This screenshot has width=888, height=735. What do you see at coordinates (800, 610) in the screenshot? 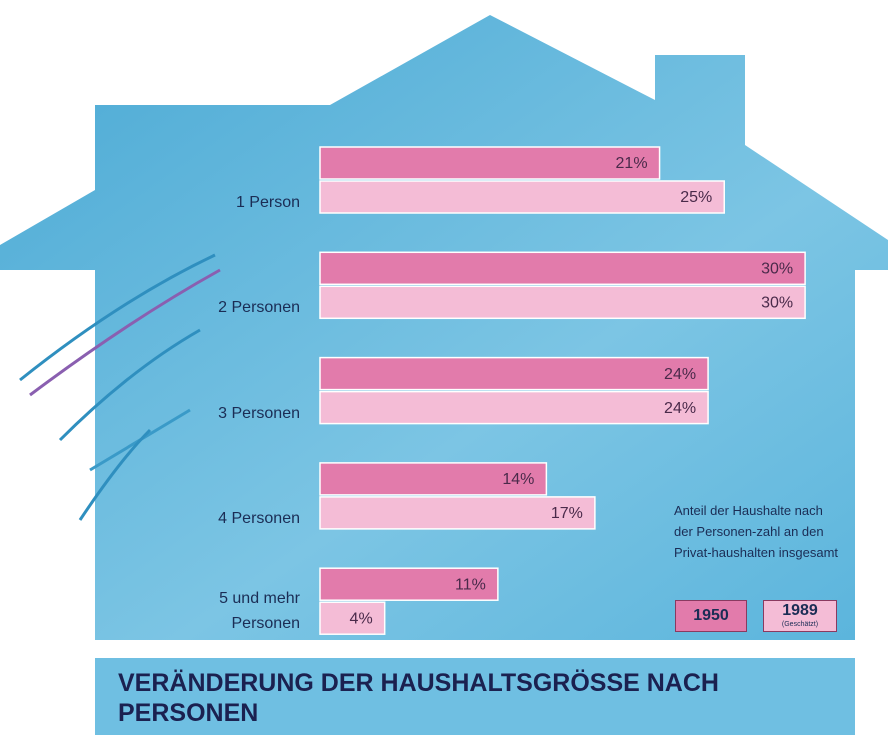
I see `legend-label: 1989` at bounding box center [800, 610].